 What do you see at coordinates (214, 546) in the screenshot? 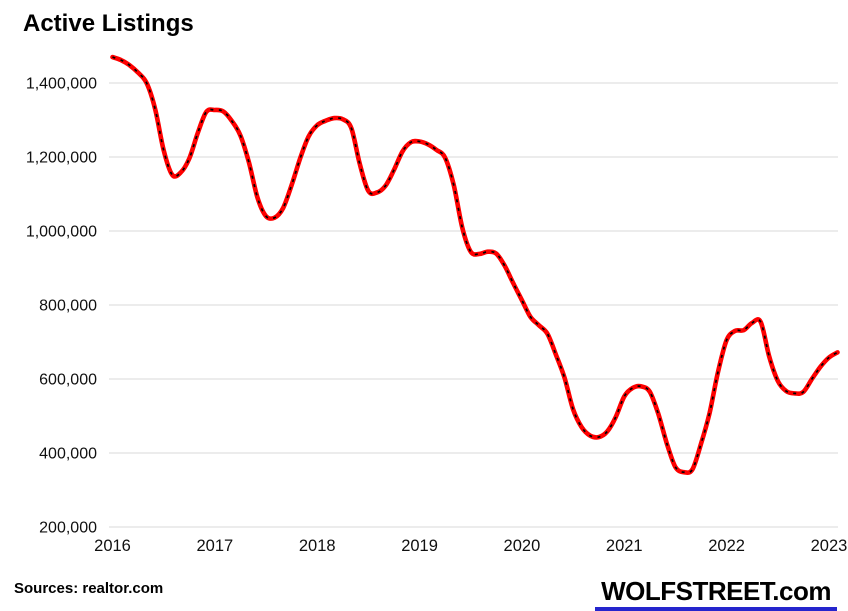
I see `x-axis-tick-label: 2017` at bounding box center [214, 546].